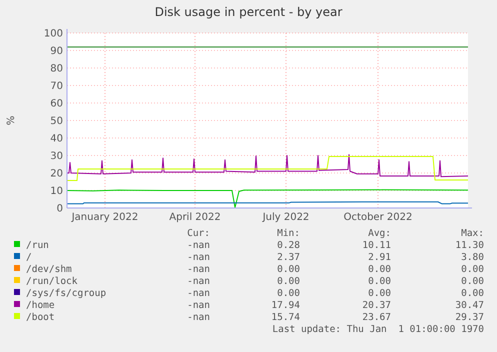 This screenshot has height=352, width=497. Describe the element at coordinates (376, 317) in the screenshot. I see `text: 23.67` at that location.